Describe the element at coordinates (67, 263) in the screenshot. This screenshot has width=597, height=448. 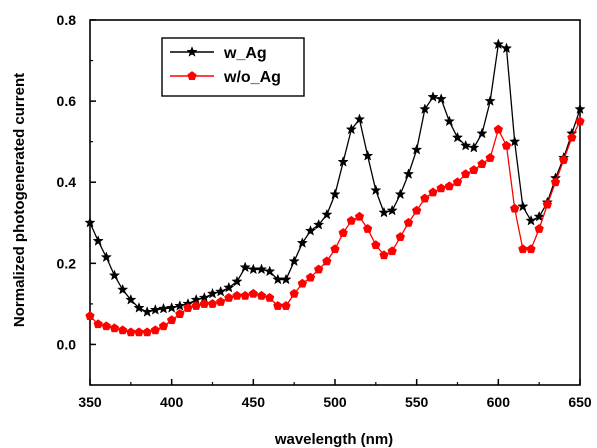
I see `y-tick-label: 0.2` at that location.